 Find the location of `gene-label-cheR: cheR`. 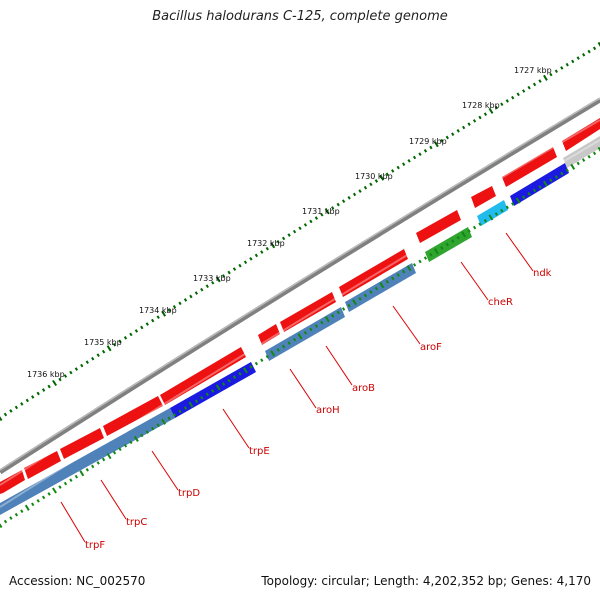

gene-label-cheR: cheR is located at coordinates (500, 302).